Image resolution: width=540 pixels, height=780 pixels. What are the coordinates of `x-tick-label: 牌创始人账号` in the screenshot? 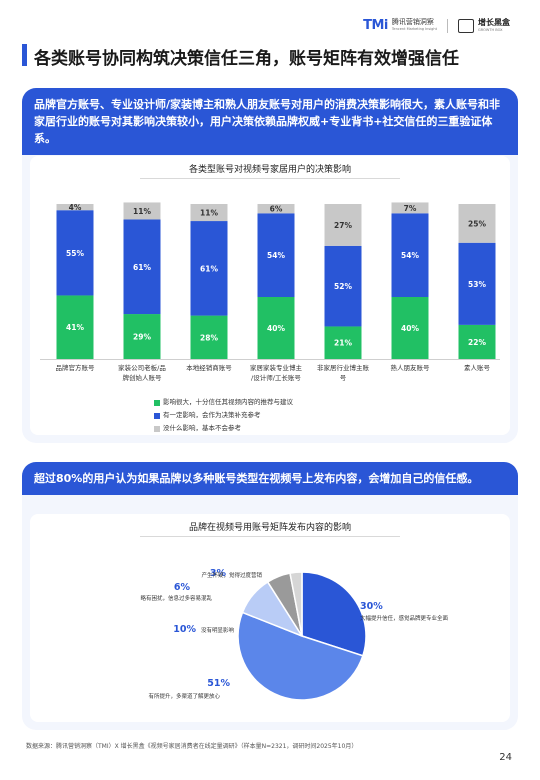 It's located at (143, 377).